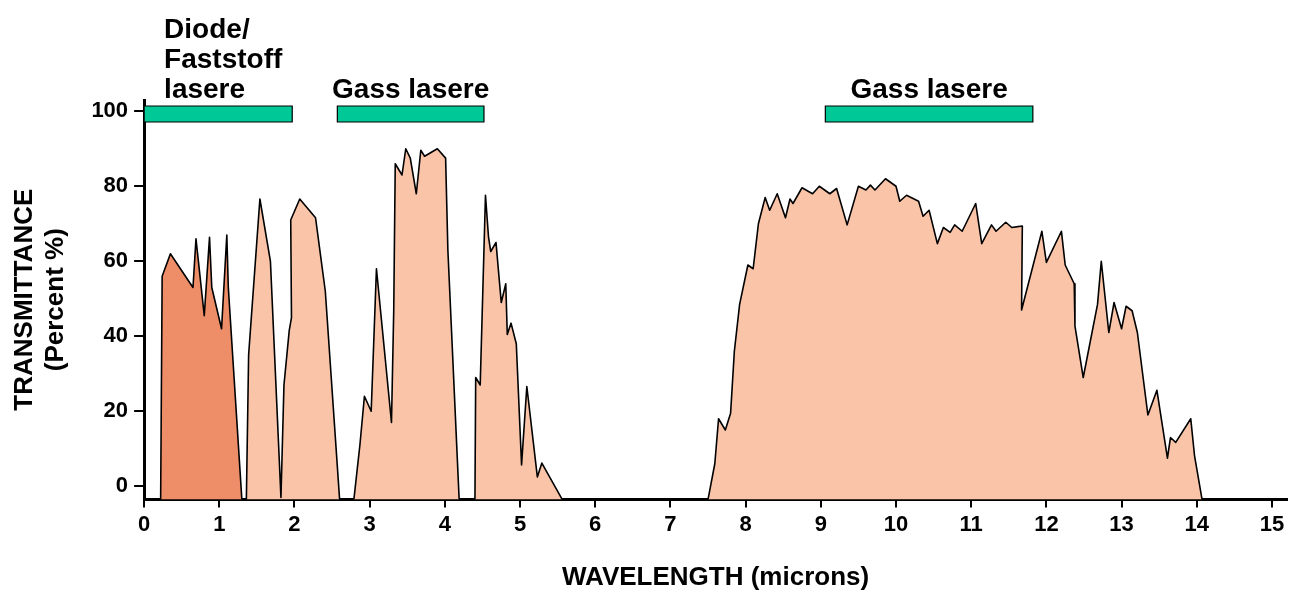 This screenshot has width=1307, height=602. I want to click on y-axis-title: TRANSMITTANCE (Percent %), so click(38, 299).